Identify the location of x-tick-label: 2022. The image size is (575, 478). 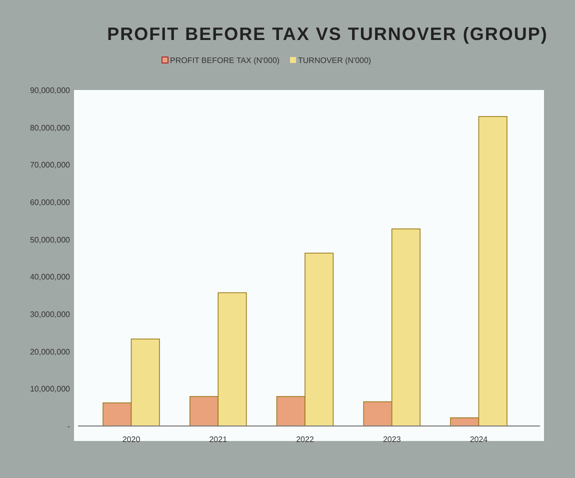
(305, 439).